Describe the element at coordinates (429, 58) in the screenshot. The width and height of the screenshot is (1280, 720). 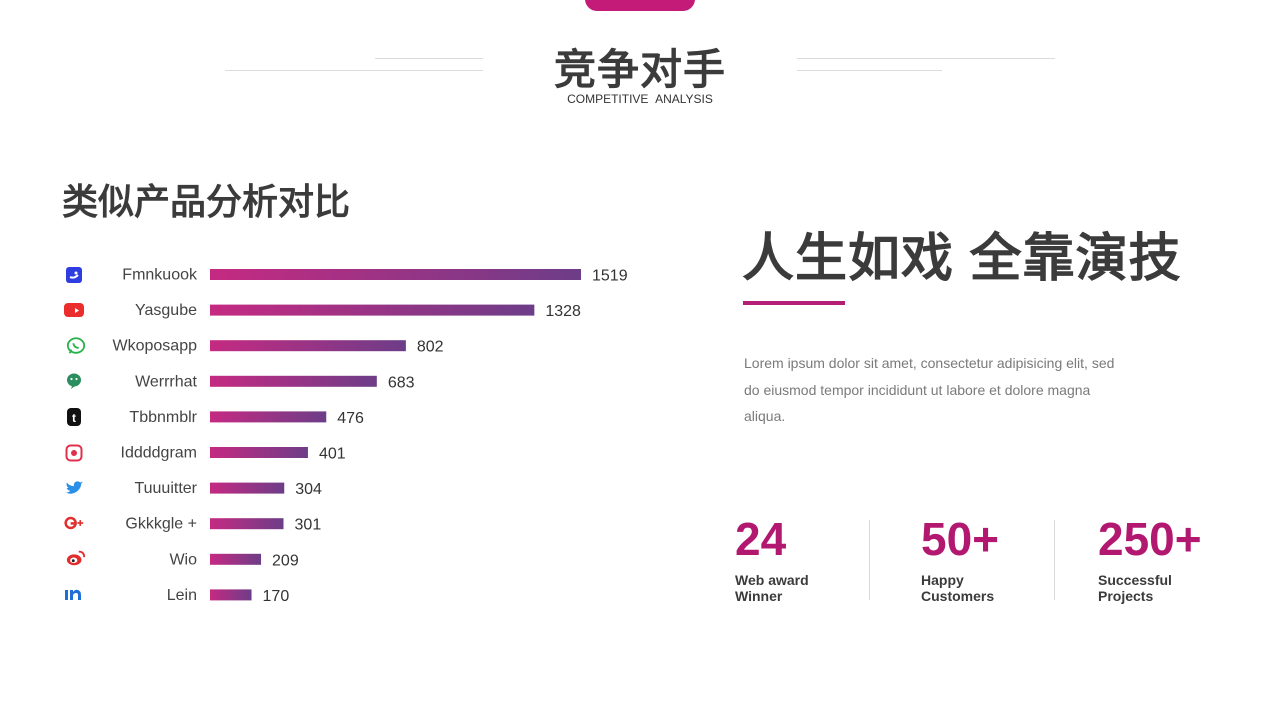
I see `title-rule-left-short` at that location.